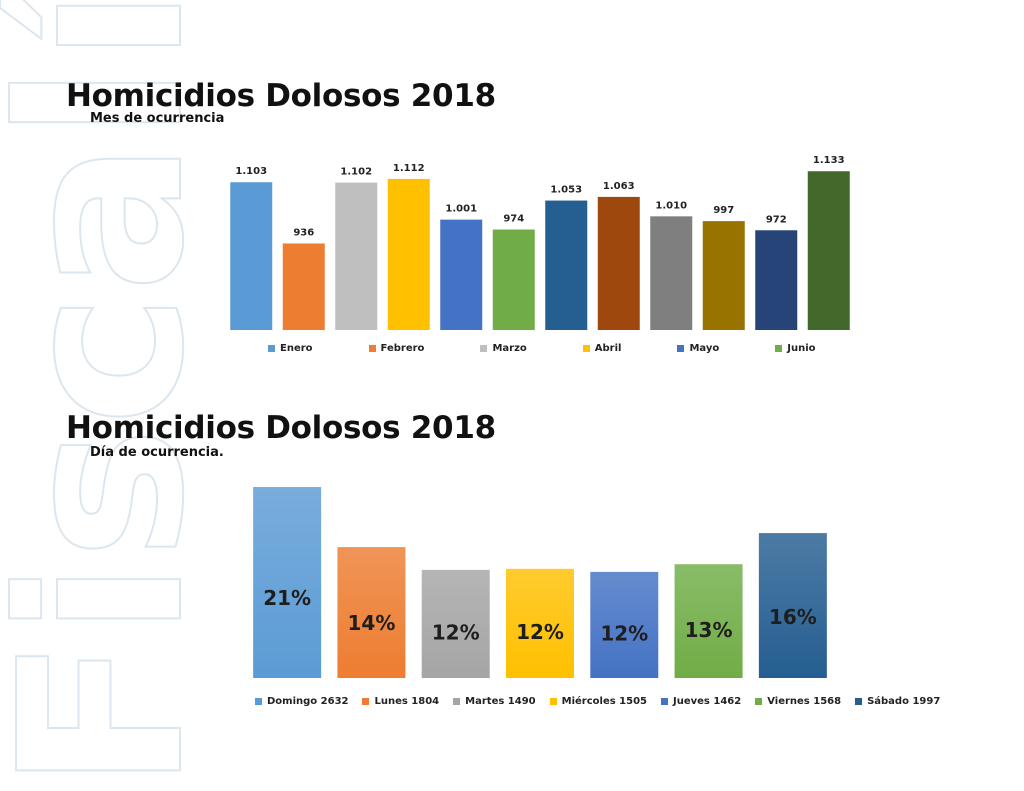 The width and height of the screenshot is (1024, 791). Describe the element at coordinates (513, 219) in the screenshot. I see `value-label-month-6: 974` at that location.